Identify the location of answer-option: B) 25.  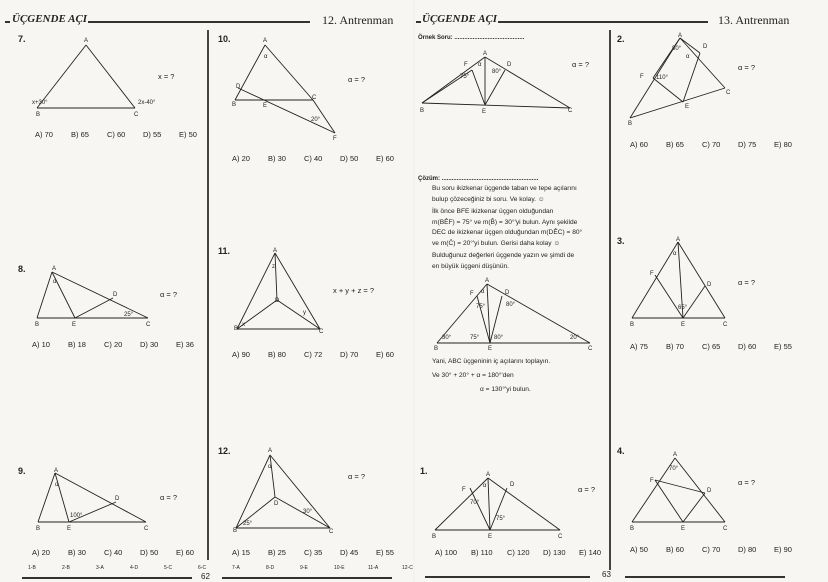
(277, 552).